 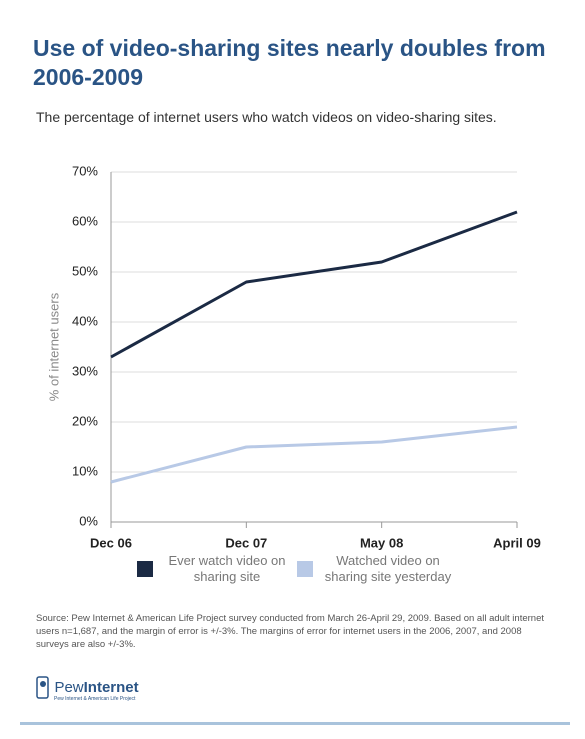 I want to click on y-tick-label: 50%, so click(x=85, y=270).